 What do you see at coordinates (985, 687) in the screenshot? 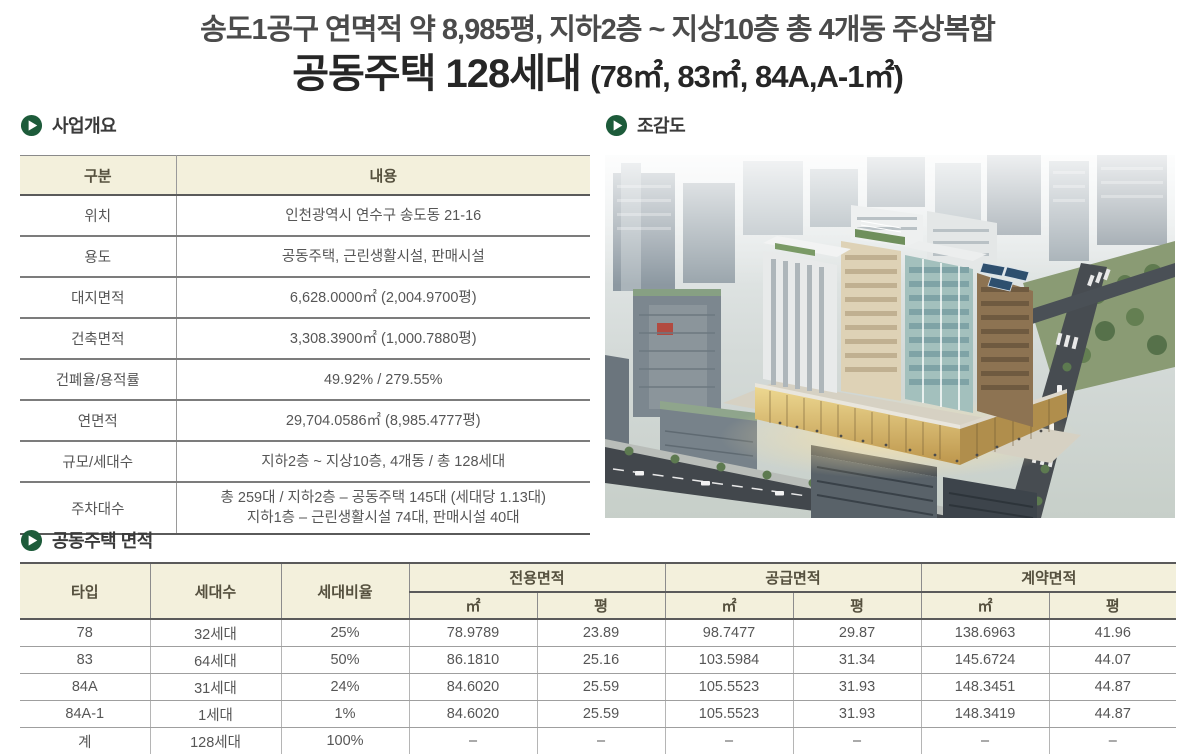
I see `cell: 148.3451` at bounding box center [985, 687].